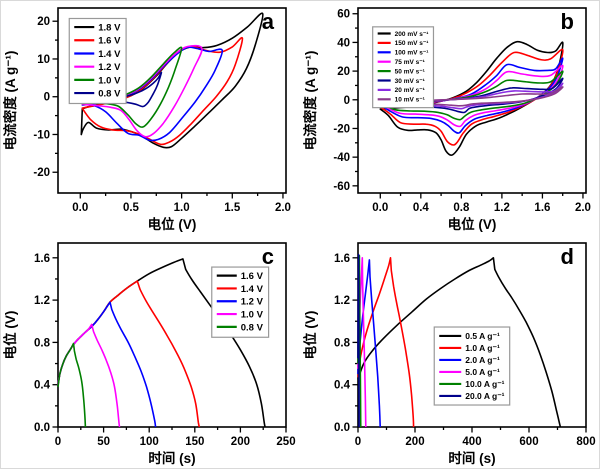 The image size is (600, 470). I want to click on legend-label: 150 mV s⁻¹, so click(412, 43).